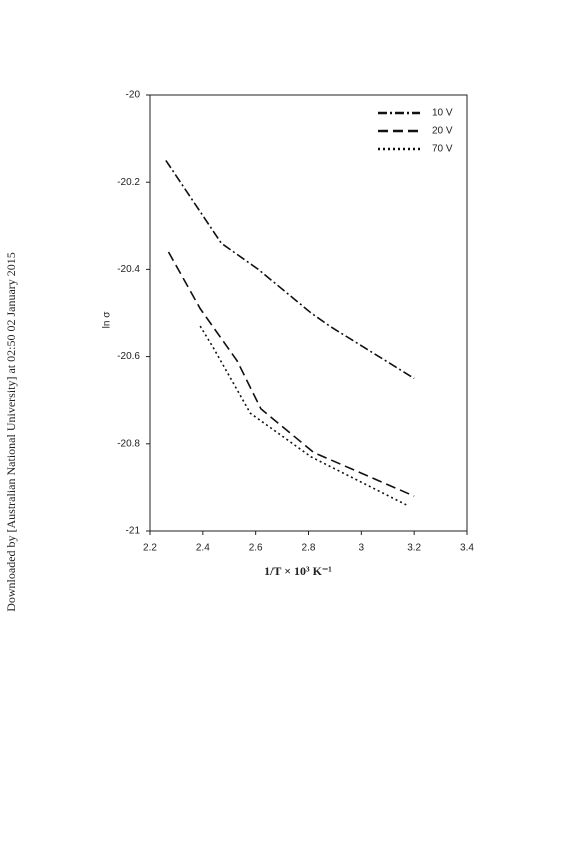  What do you see at coordinates (128, 443) in the screenshot?
I see `y-tick-label: -20.8` at bounding box center [128, 443].